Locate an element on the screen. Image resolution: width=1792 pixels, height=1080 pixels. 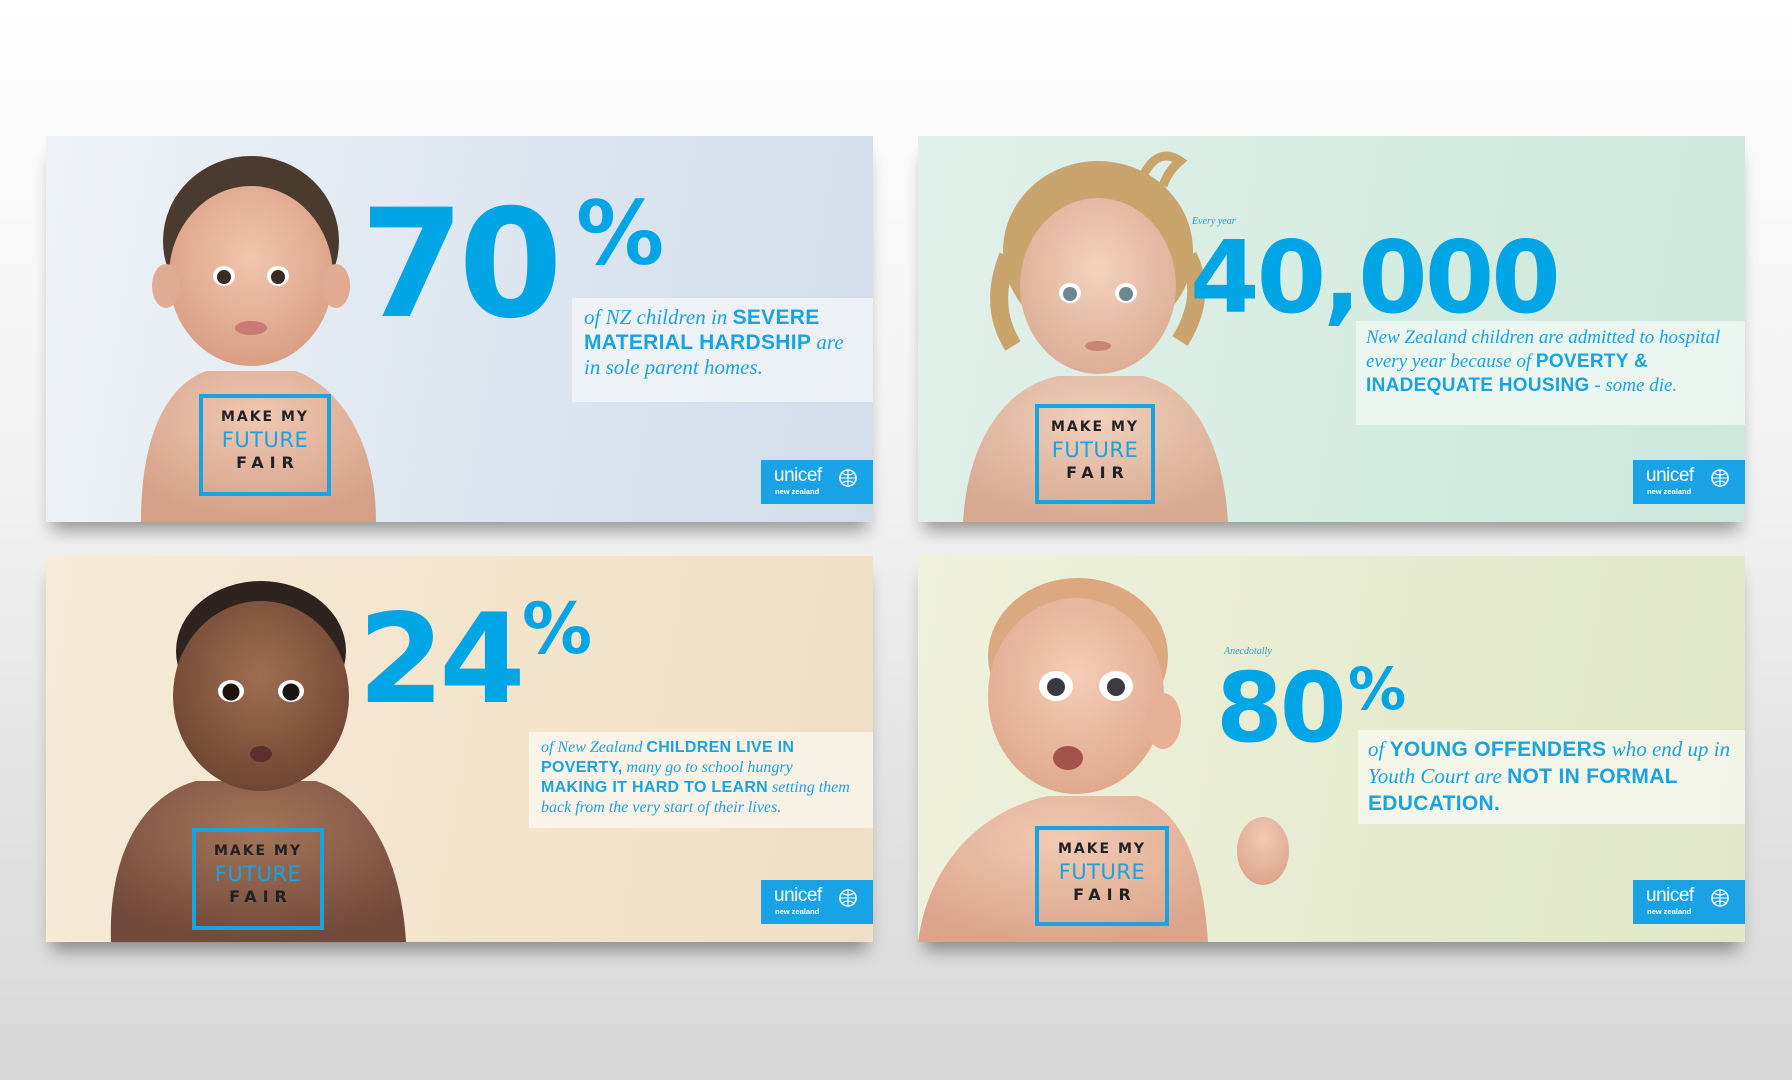
stat-number: 70 is located at coordinates (461, 265).